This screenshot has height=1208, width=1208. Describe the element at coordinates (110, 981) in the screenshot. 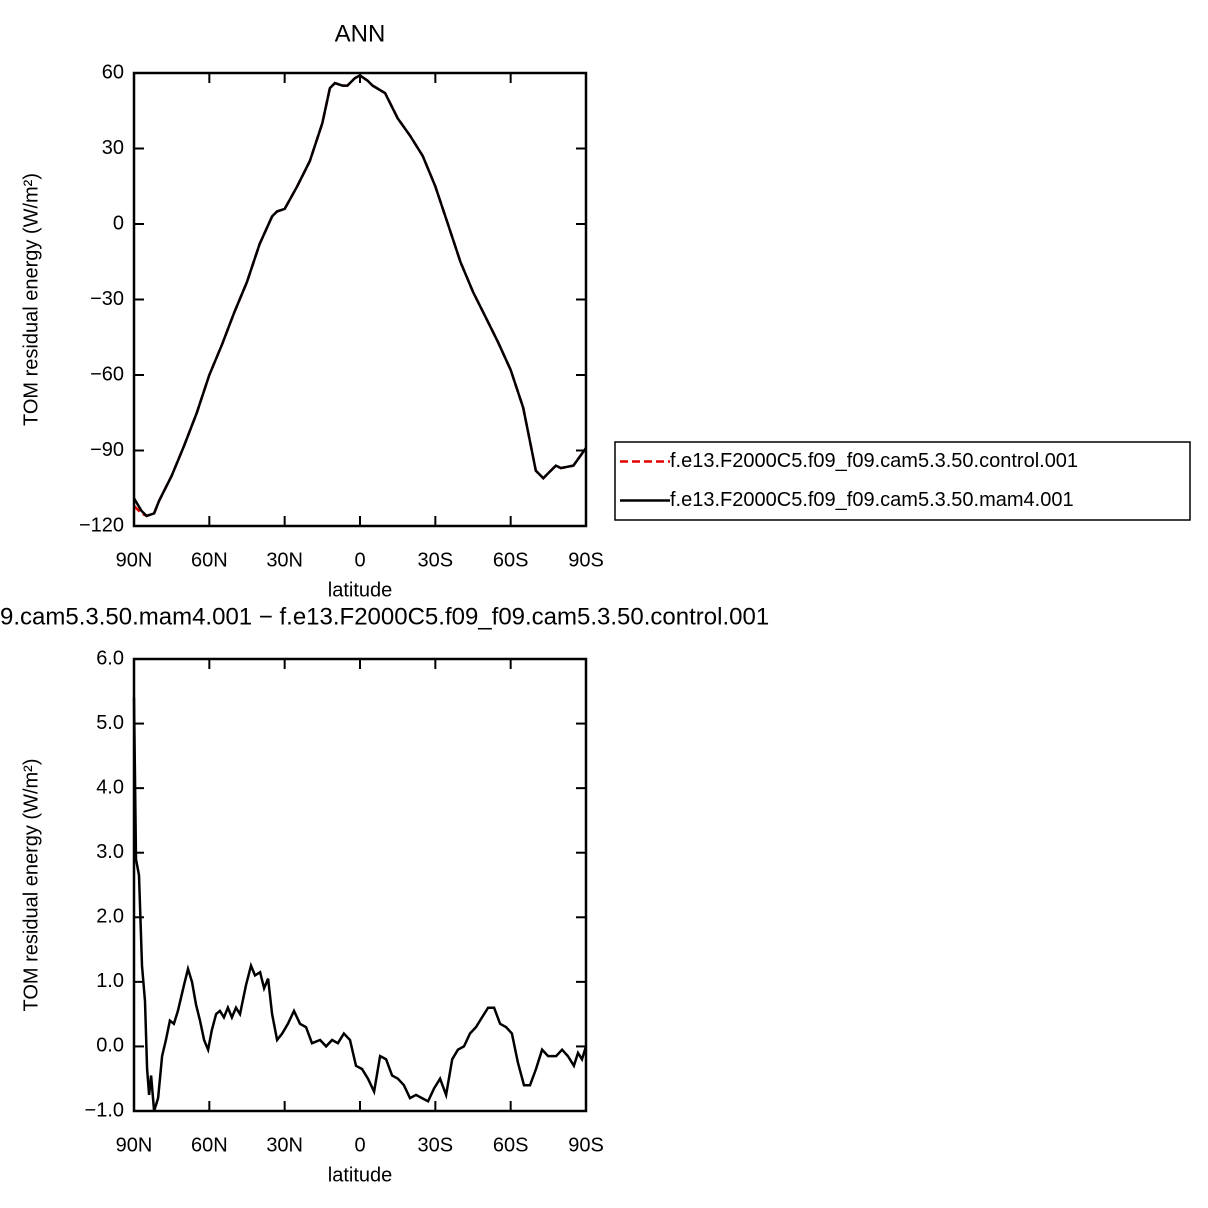

I see `y-tick-label: 1.0` at that location.